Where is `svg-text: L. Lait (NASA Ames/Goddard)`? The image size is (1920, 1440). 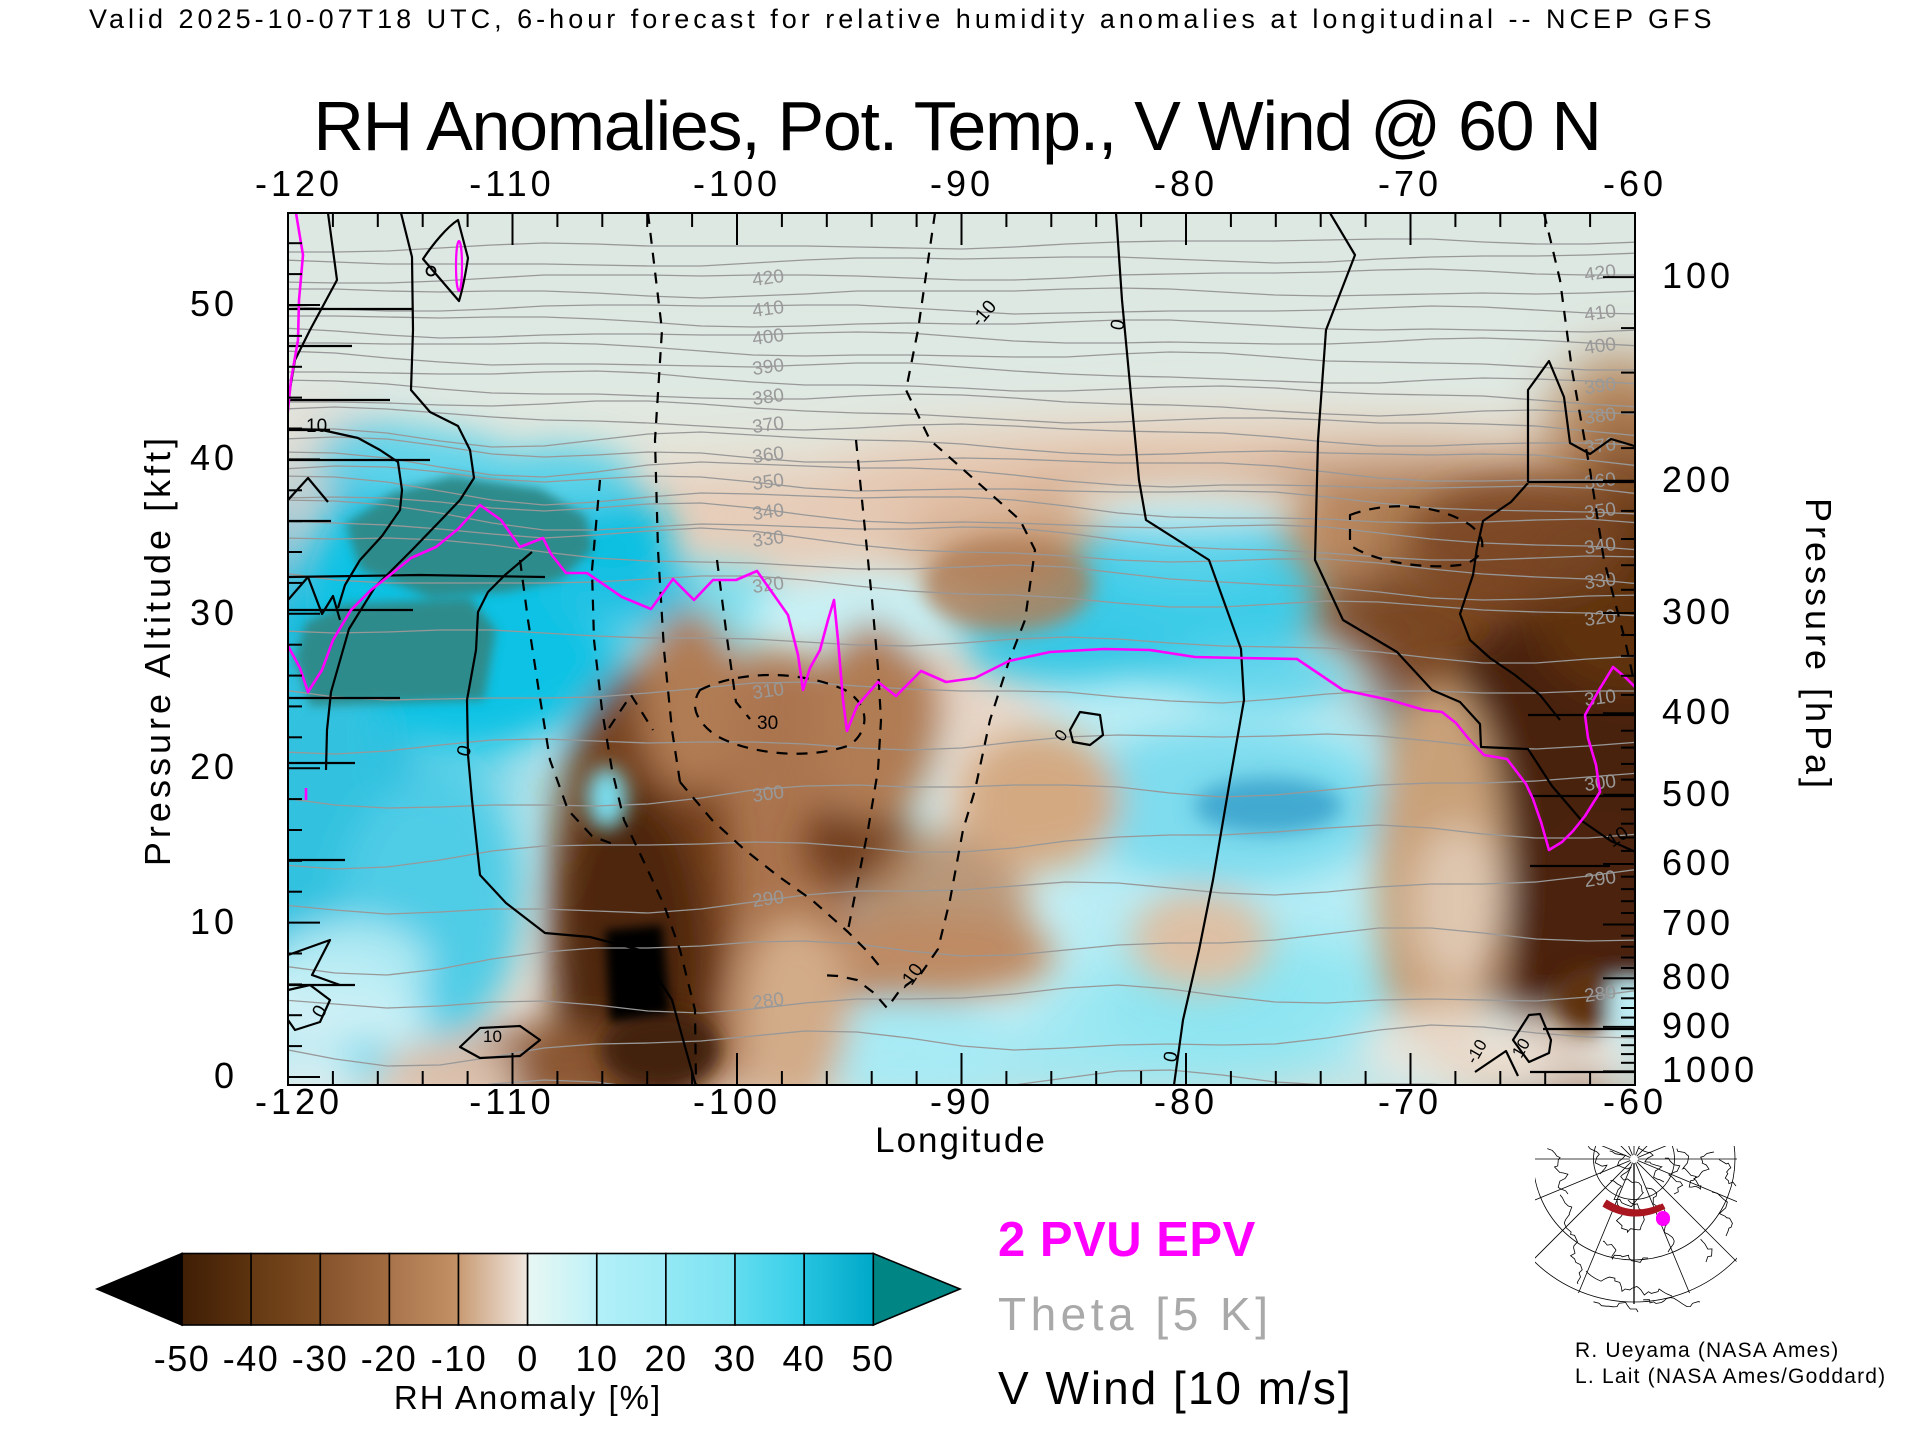 svg-text: L. Lait (NASA Ames/Goddard) is located at coordinates (1730, 1376).